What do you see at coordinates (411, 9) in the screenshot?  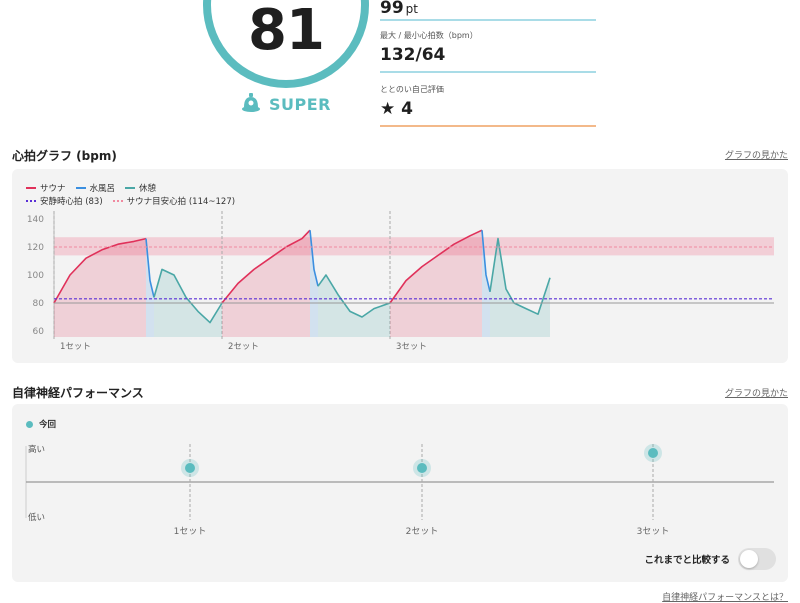 I see `points-unit: pt` at bounding box center [411, 9].